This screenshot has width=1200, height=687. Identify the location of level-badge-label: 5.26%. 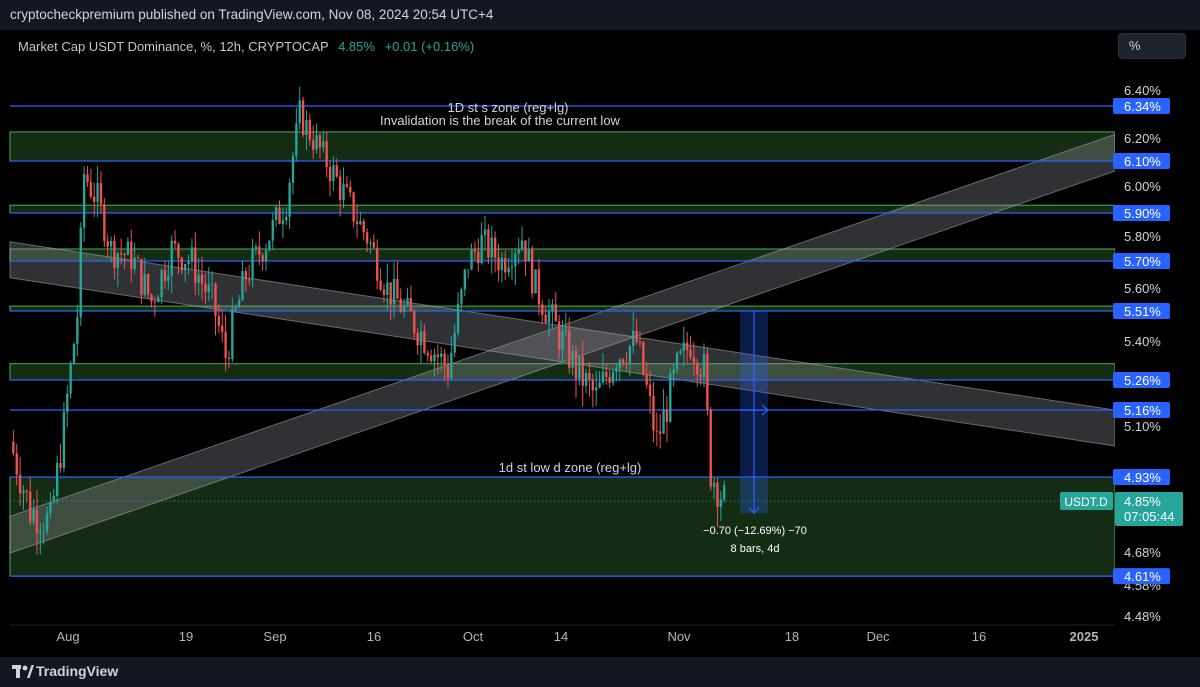
(1142, 380).